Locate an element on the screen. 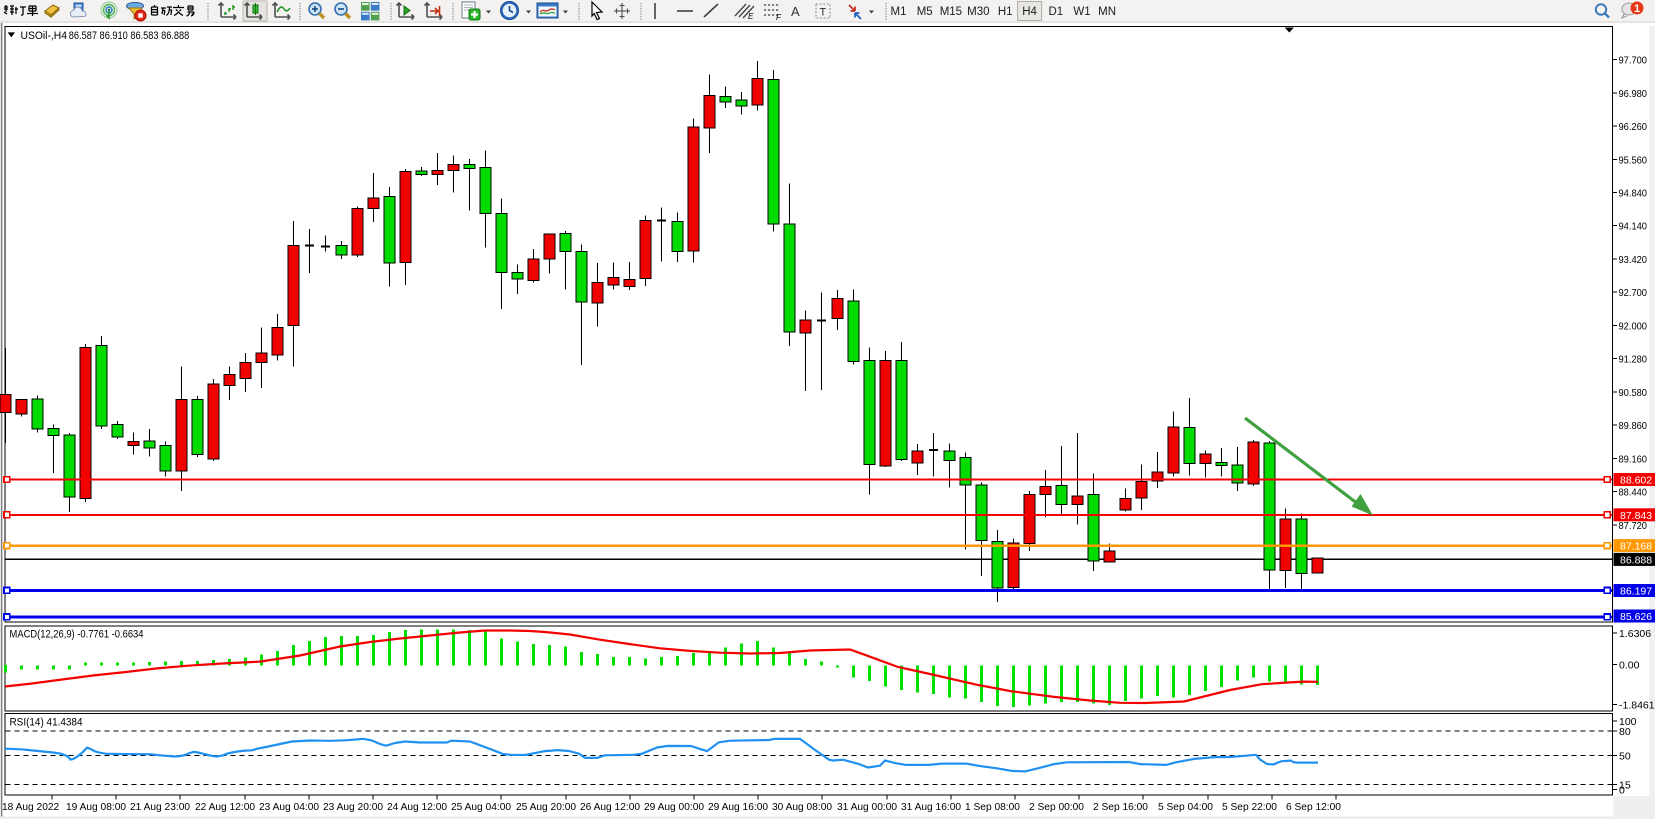 The image size is (1655, 819). svg-text: 31 Aug 16:00 is located at coordinates (931, 807).